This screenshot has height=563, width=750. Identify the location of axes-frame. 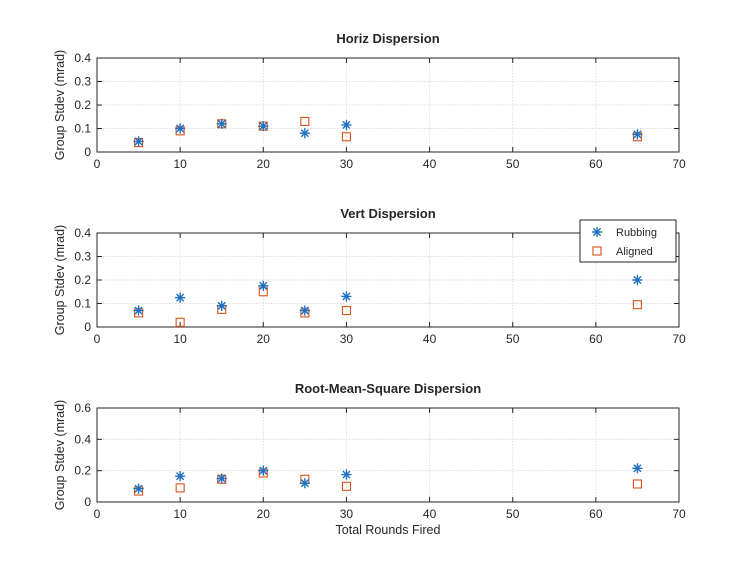
(388, 455).